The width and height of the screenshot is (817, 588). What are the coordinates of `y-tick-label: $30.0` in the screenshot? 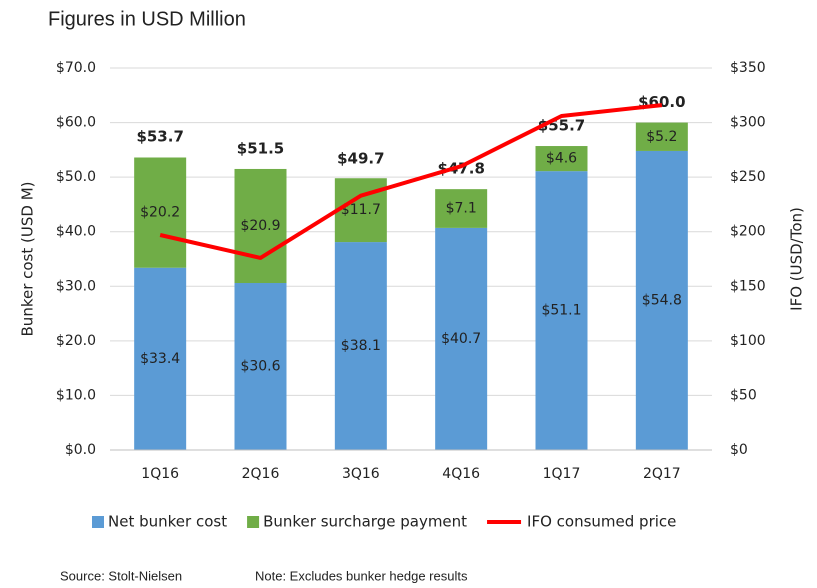 It's located at (76, 286).